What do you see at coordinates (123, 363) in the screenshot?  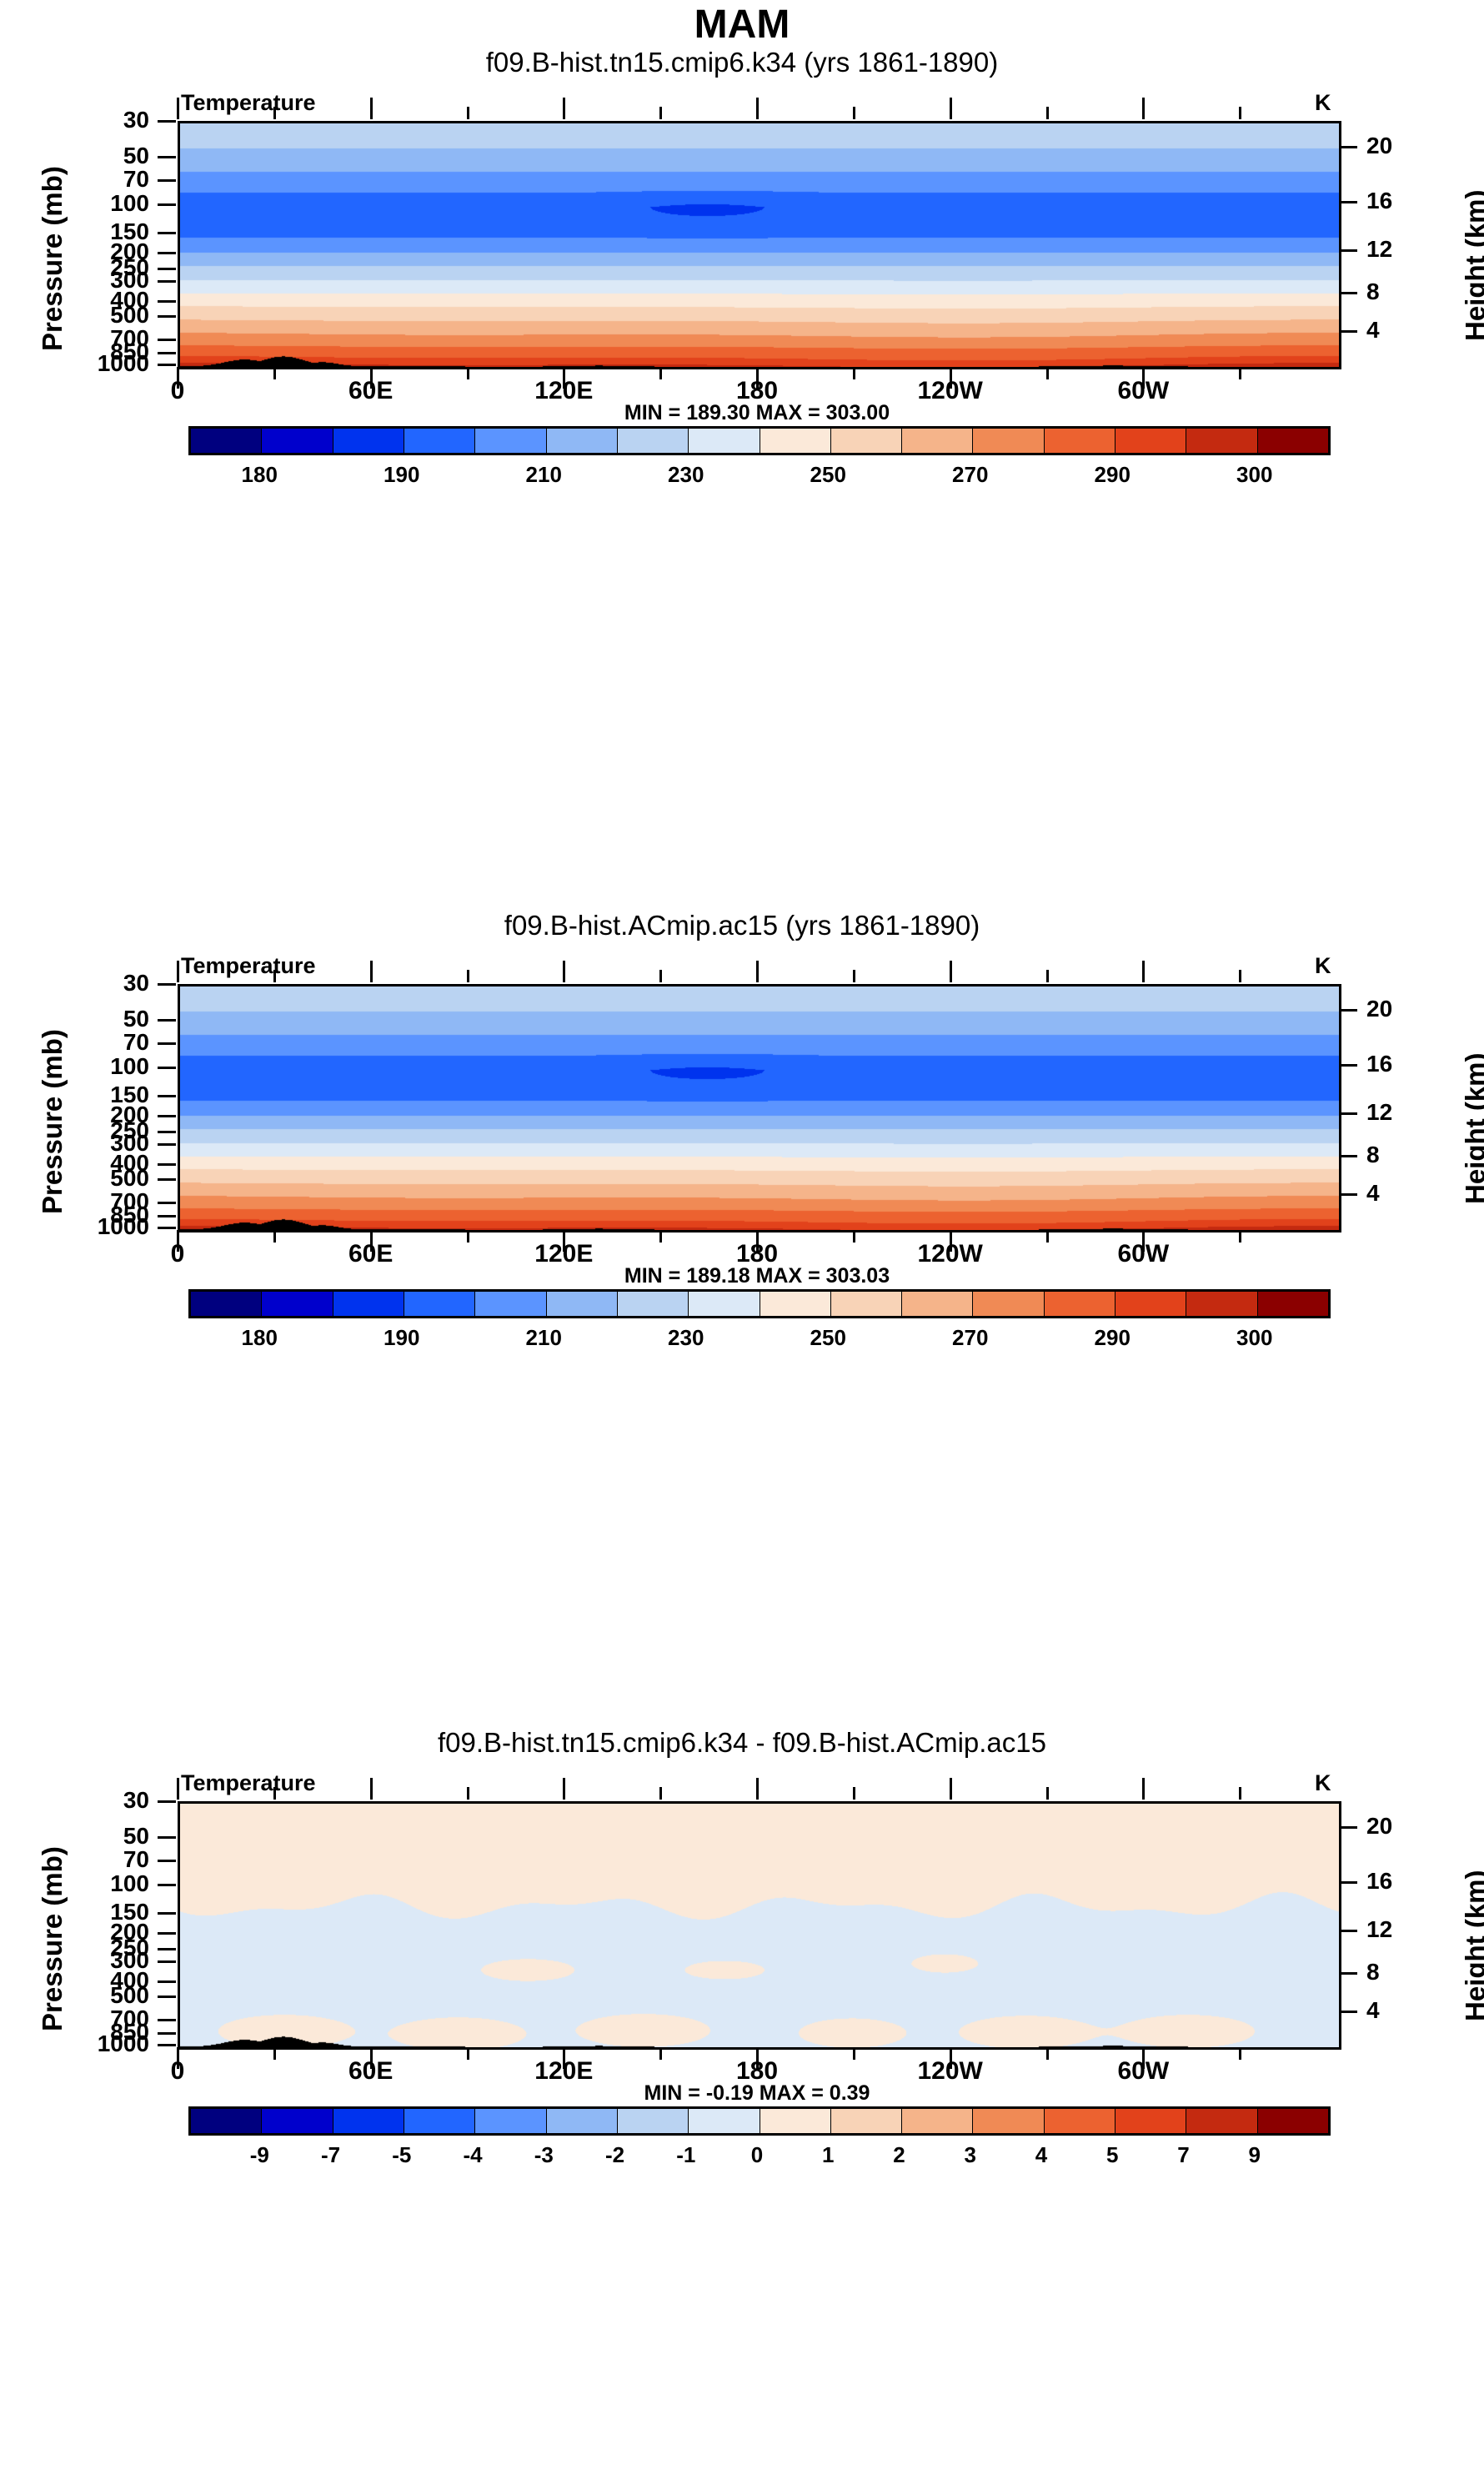 I see `y-tick-label-pressure: 1000` at bounding box center [123, 363].